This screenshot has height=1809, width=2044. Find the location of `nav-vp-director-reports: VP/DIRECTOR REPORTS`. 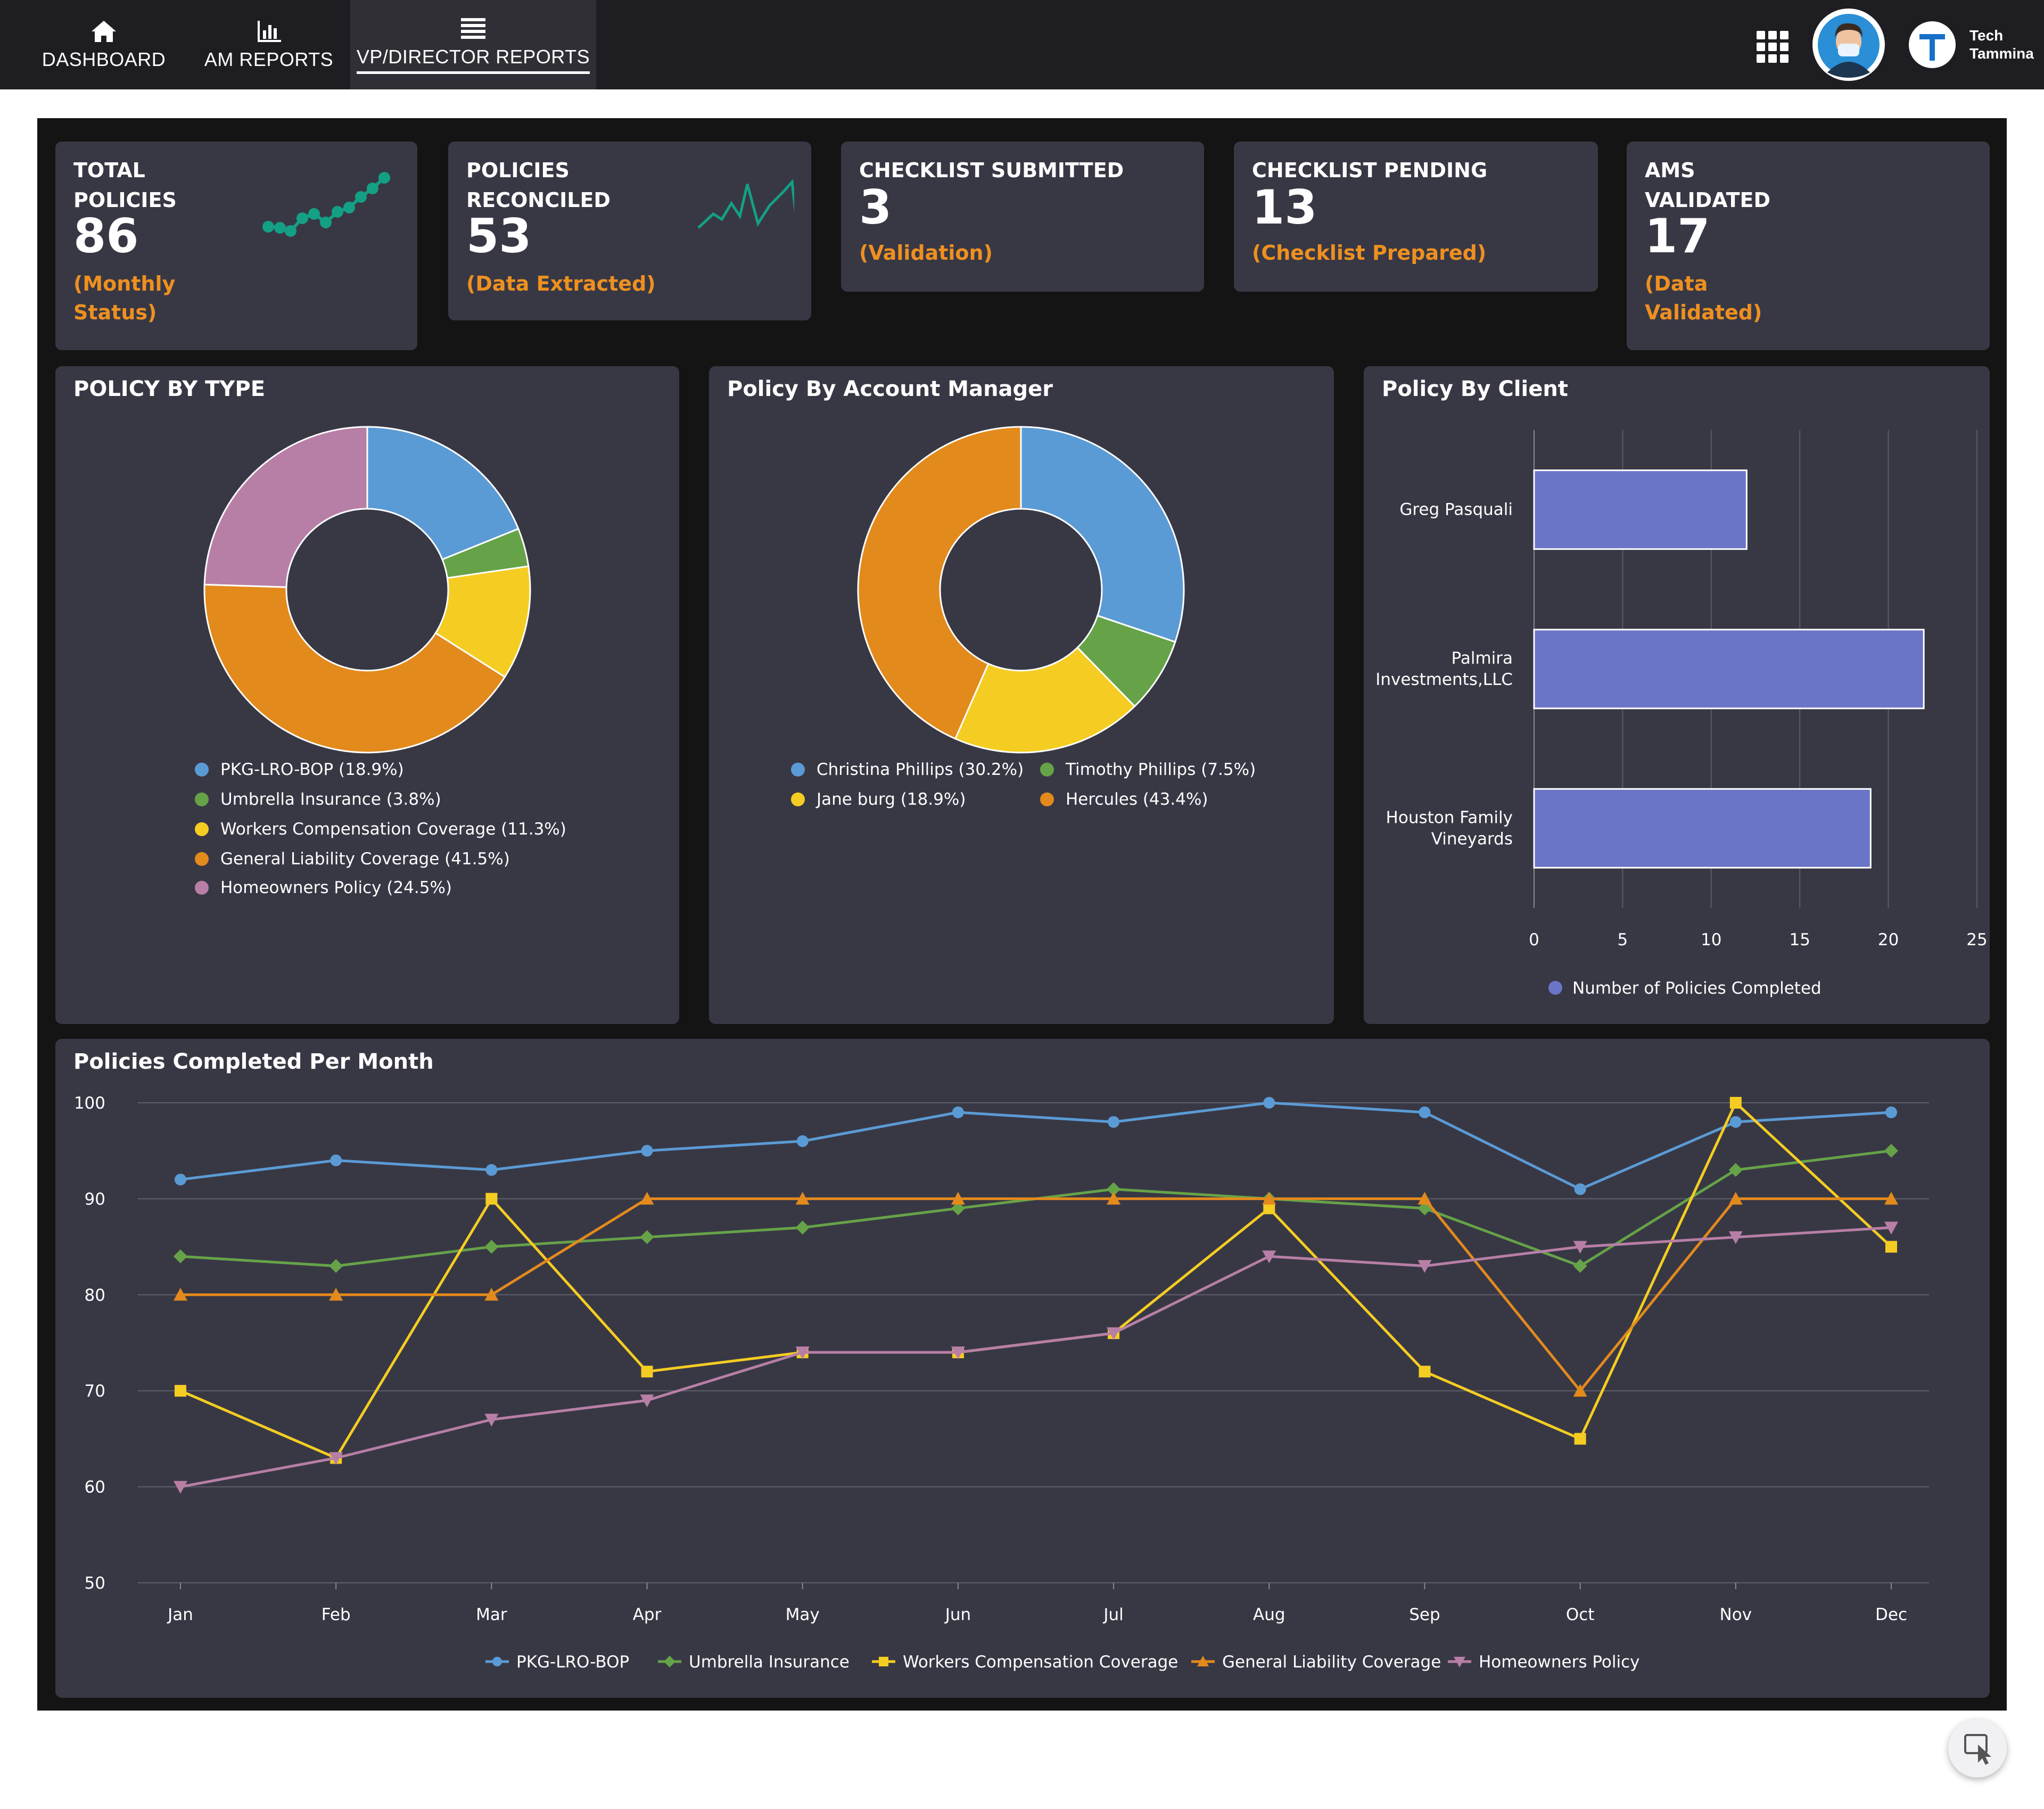

nav-vp-director-reports: VP/DIRECTOR REPORTS is located at coordinates (473, 44).